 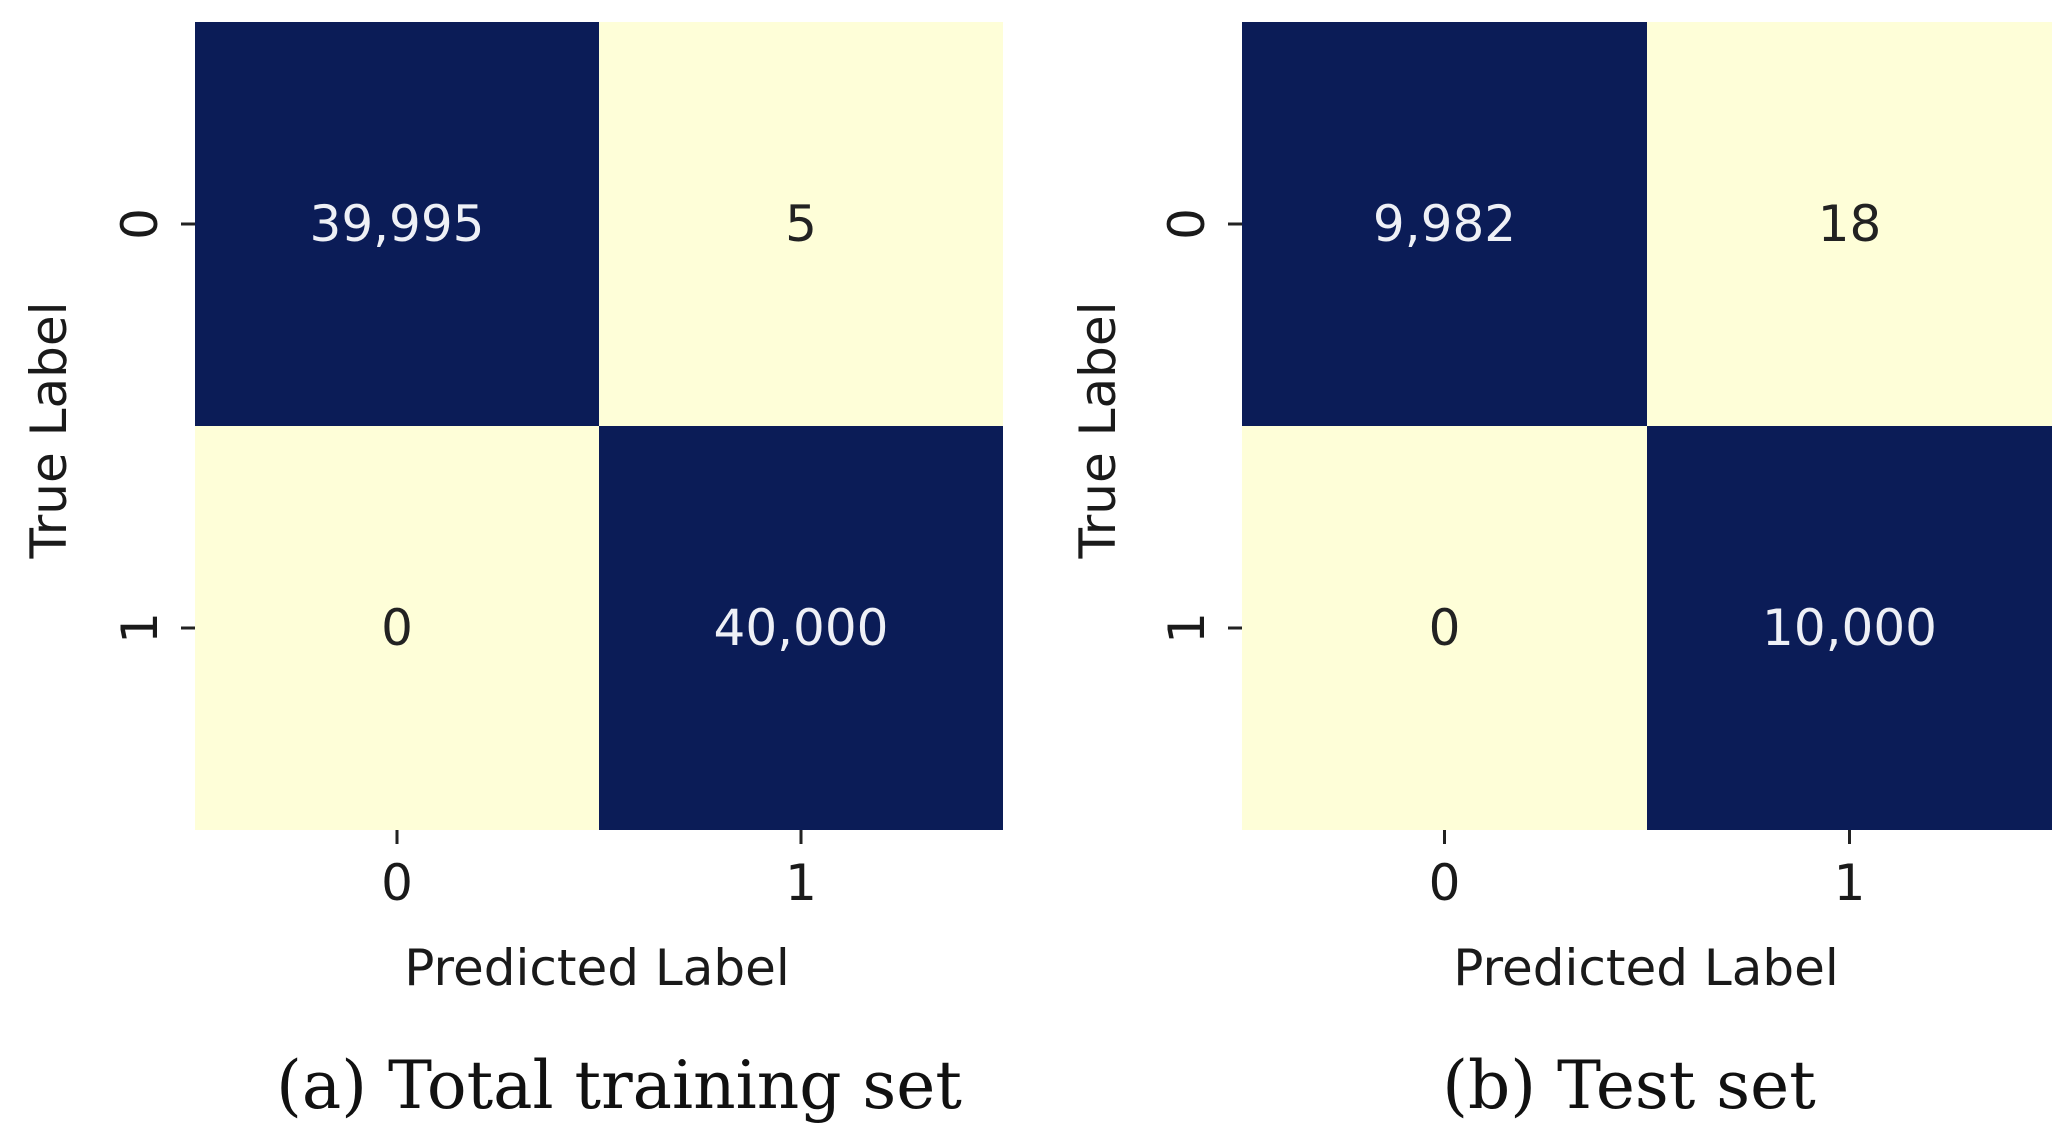 I want to click on cell-value-label: 39,995, so click(x=397, y=224).